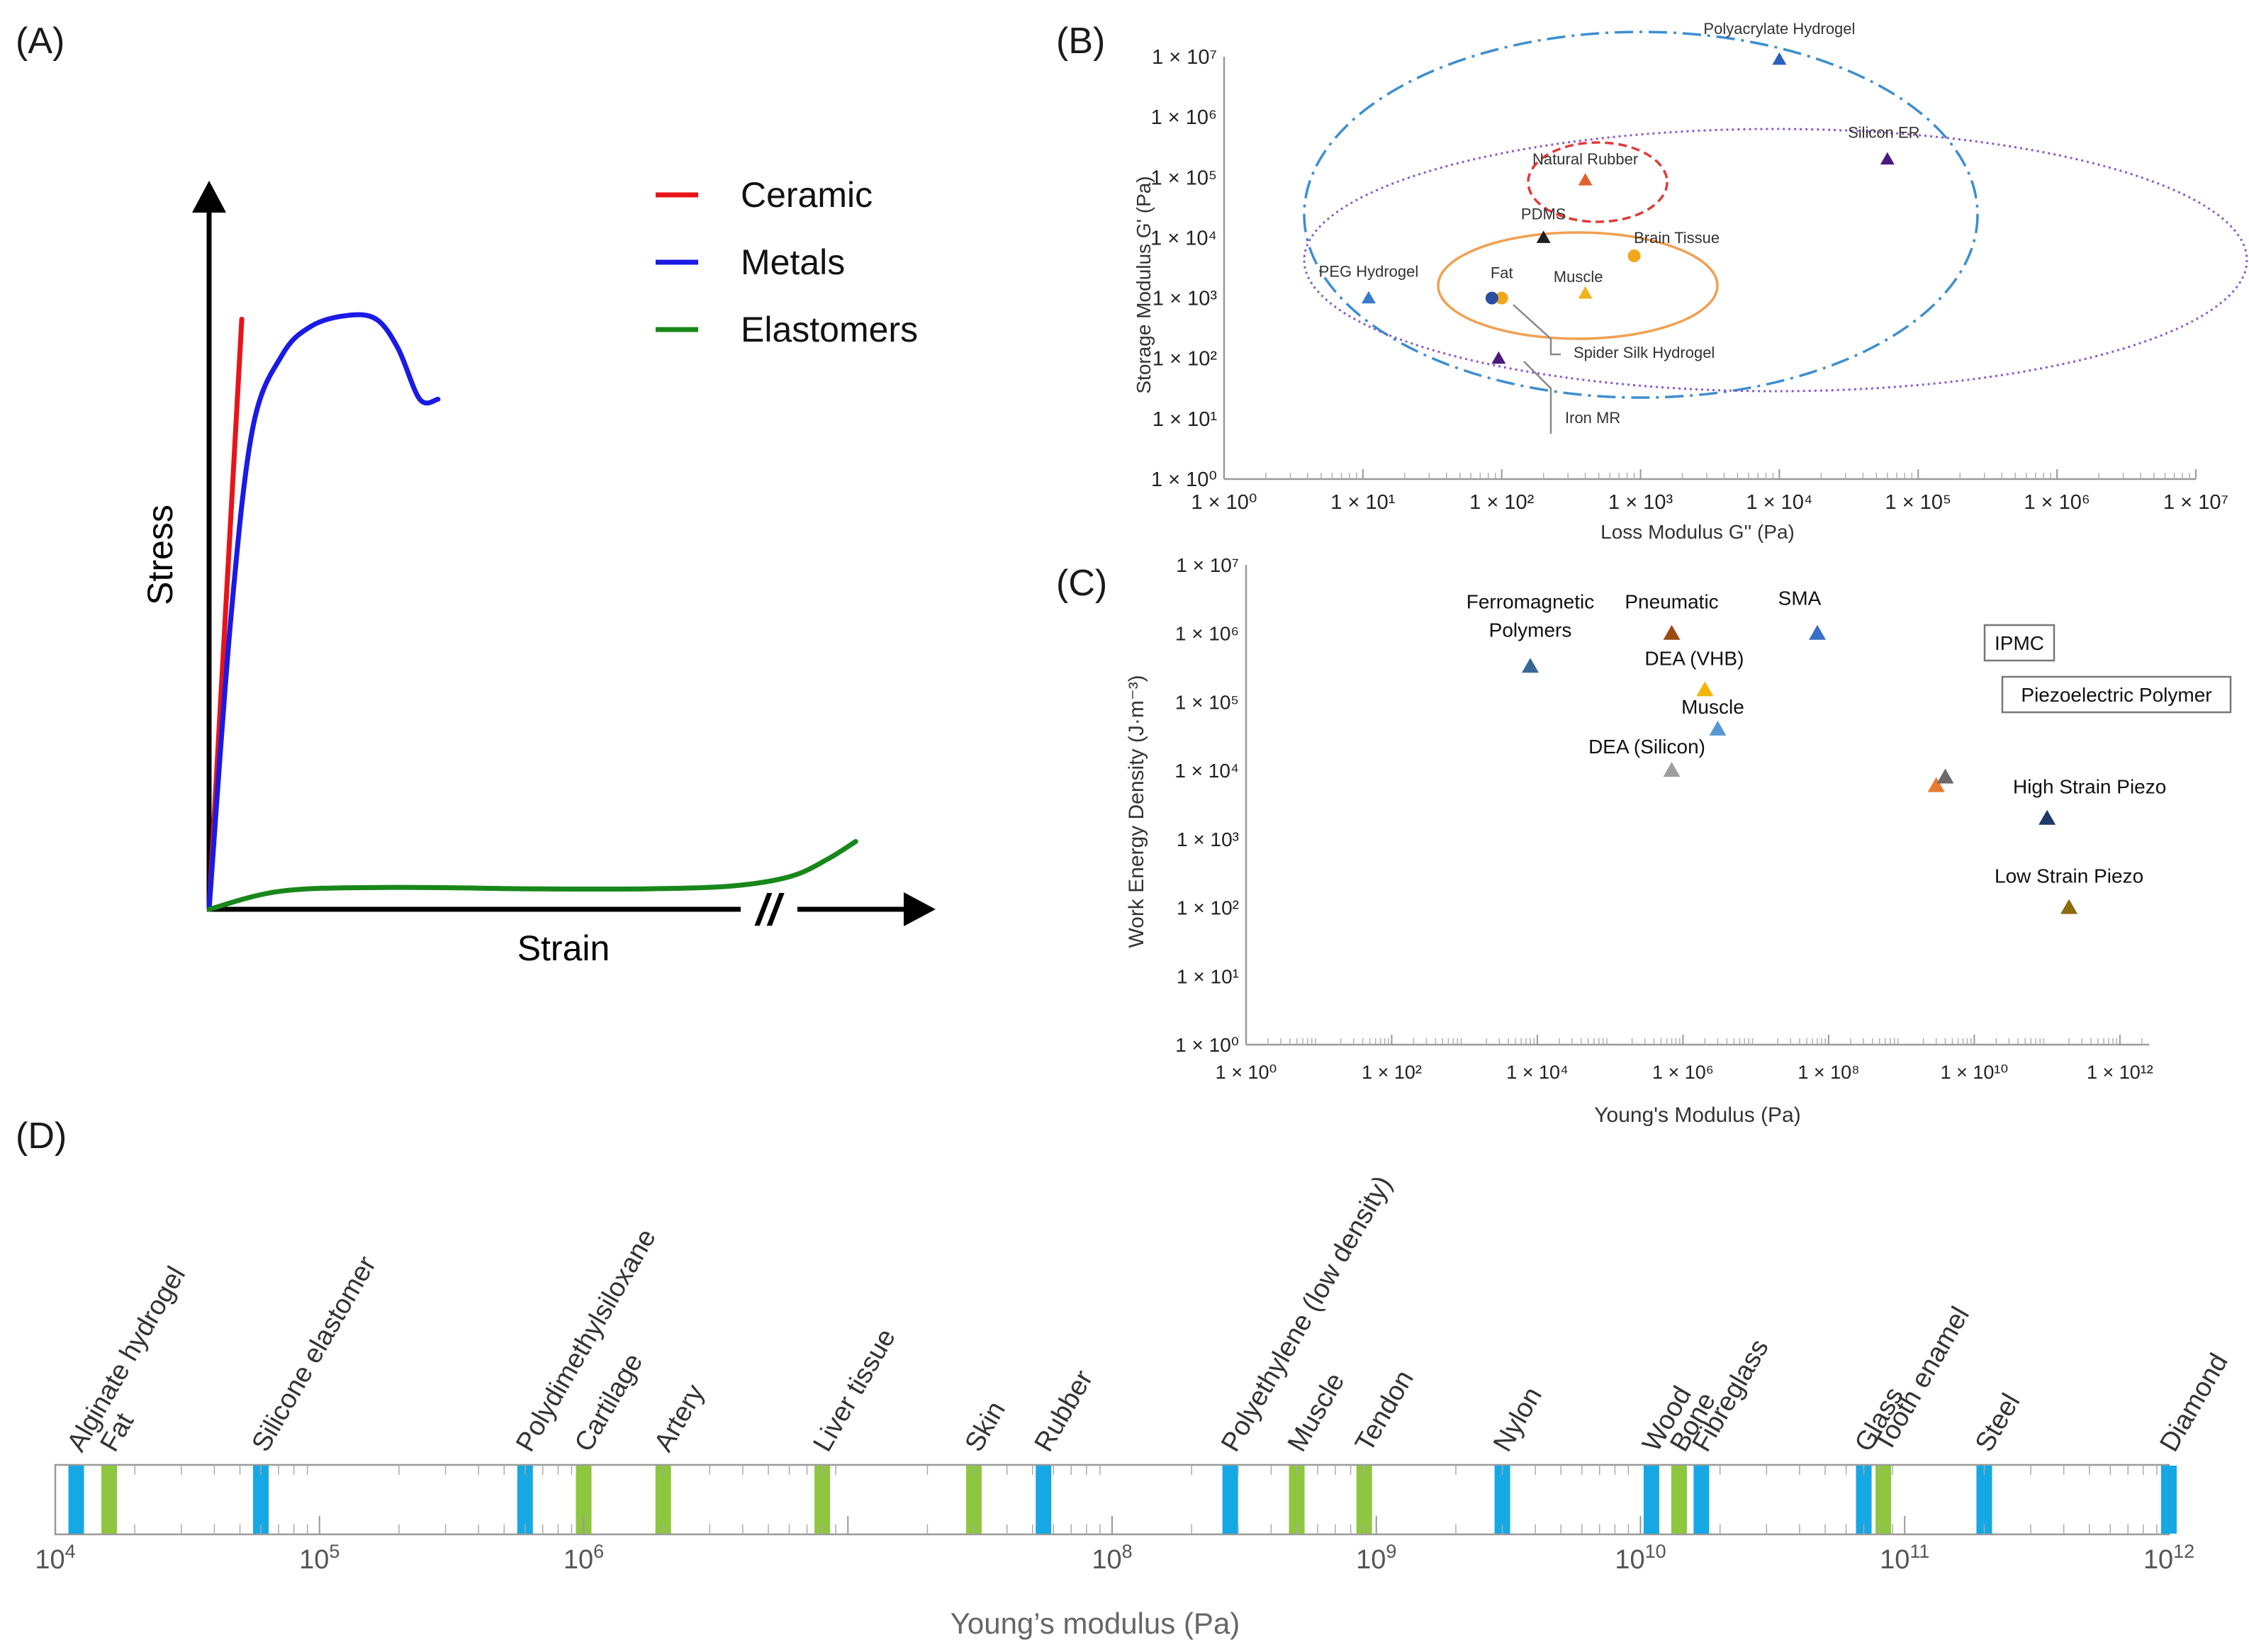 Image resolution: width=2249 pixels, height=1652 pixels. I want to click on panel-b-point-iron-mr-label: Iron MR, so click(1592, 418).